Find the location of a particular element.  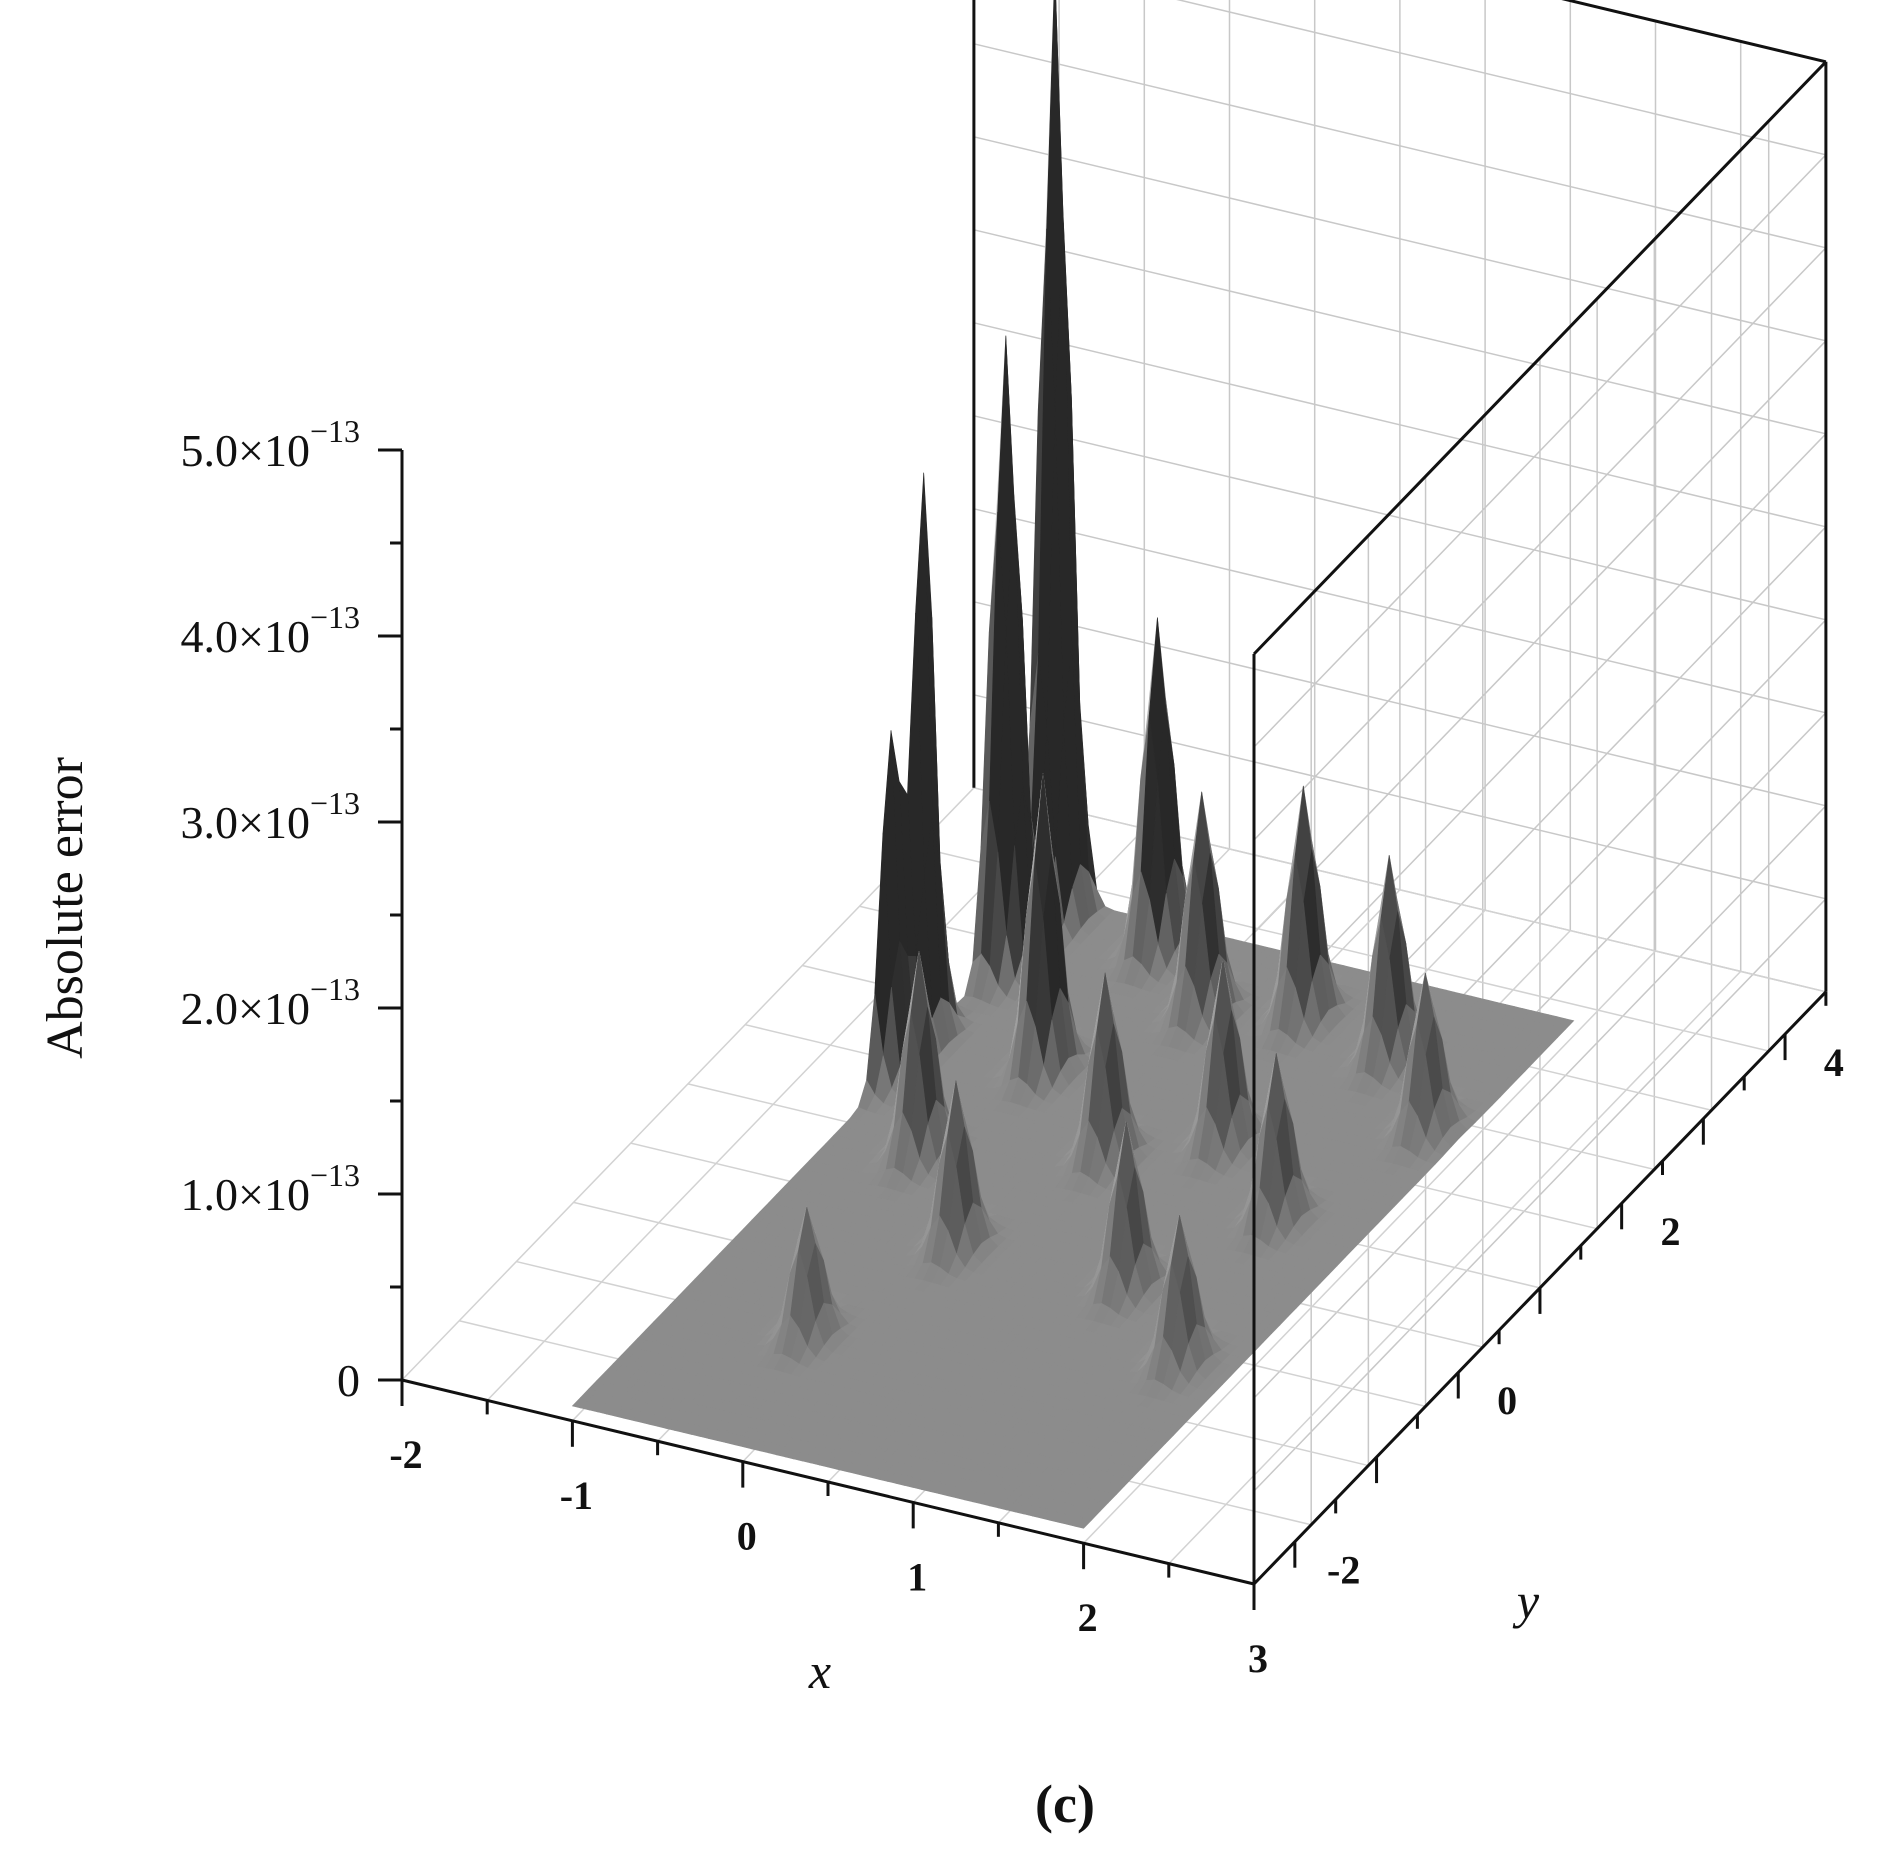

x-axis-label: x is located at coordinates (819, 1671).